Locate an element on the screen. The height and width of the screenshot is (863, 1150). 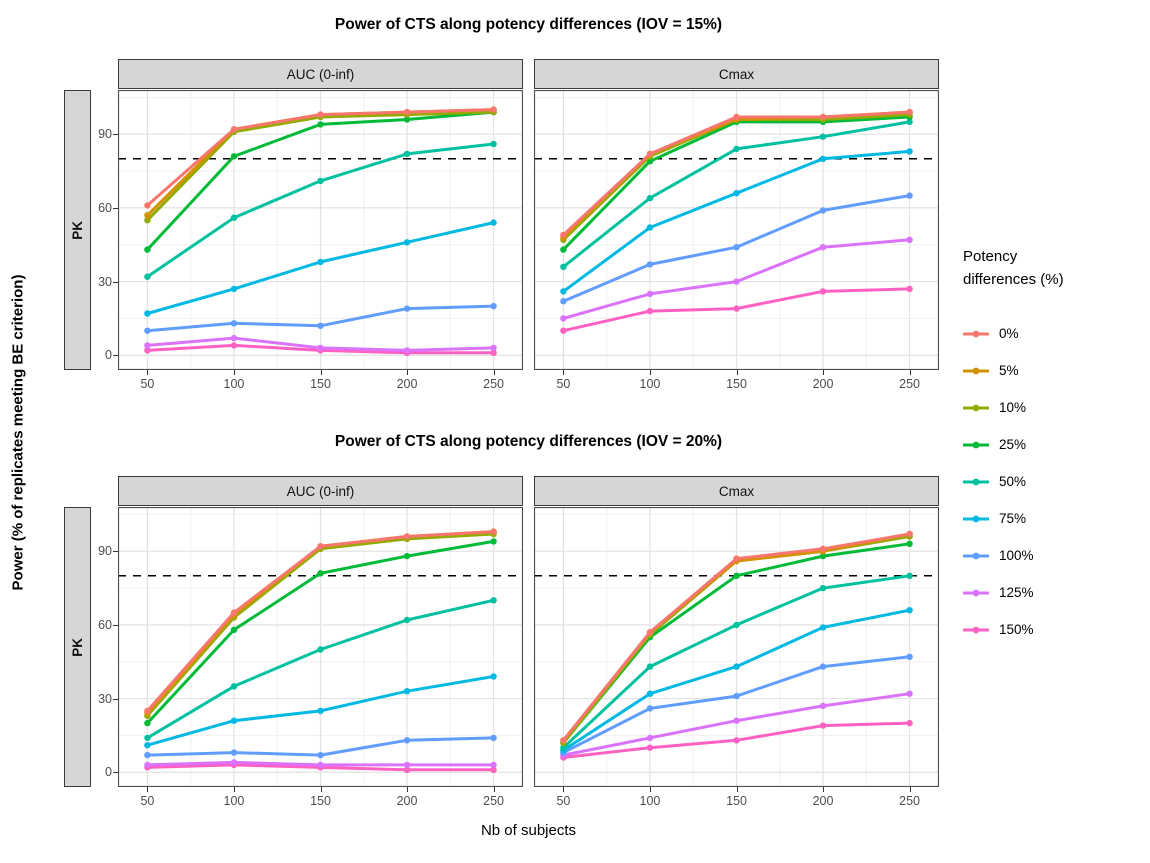
legend-item: 50% is located at coordinates (1056, 481).